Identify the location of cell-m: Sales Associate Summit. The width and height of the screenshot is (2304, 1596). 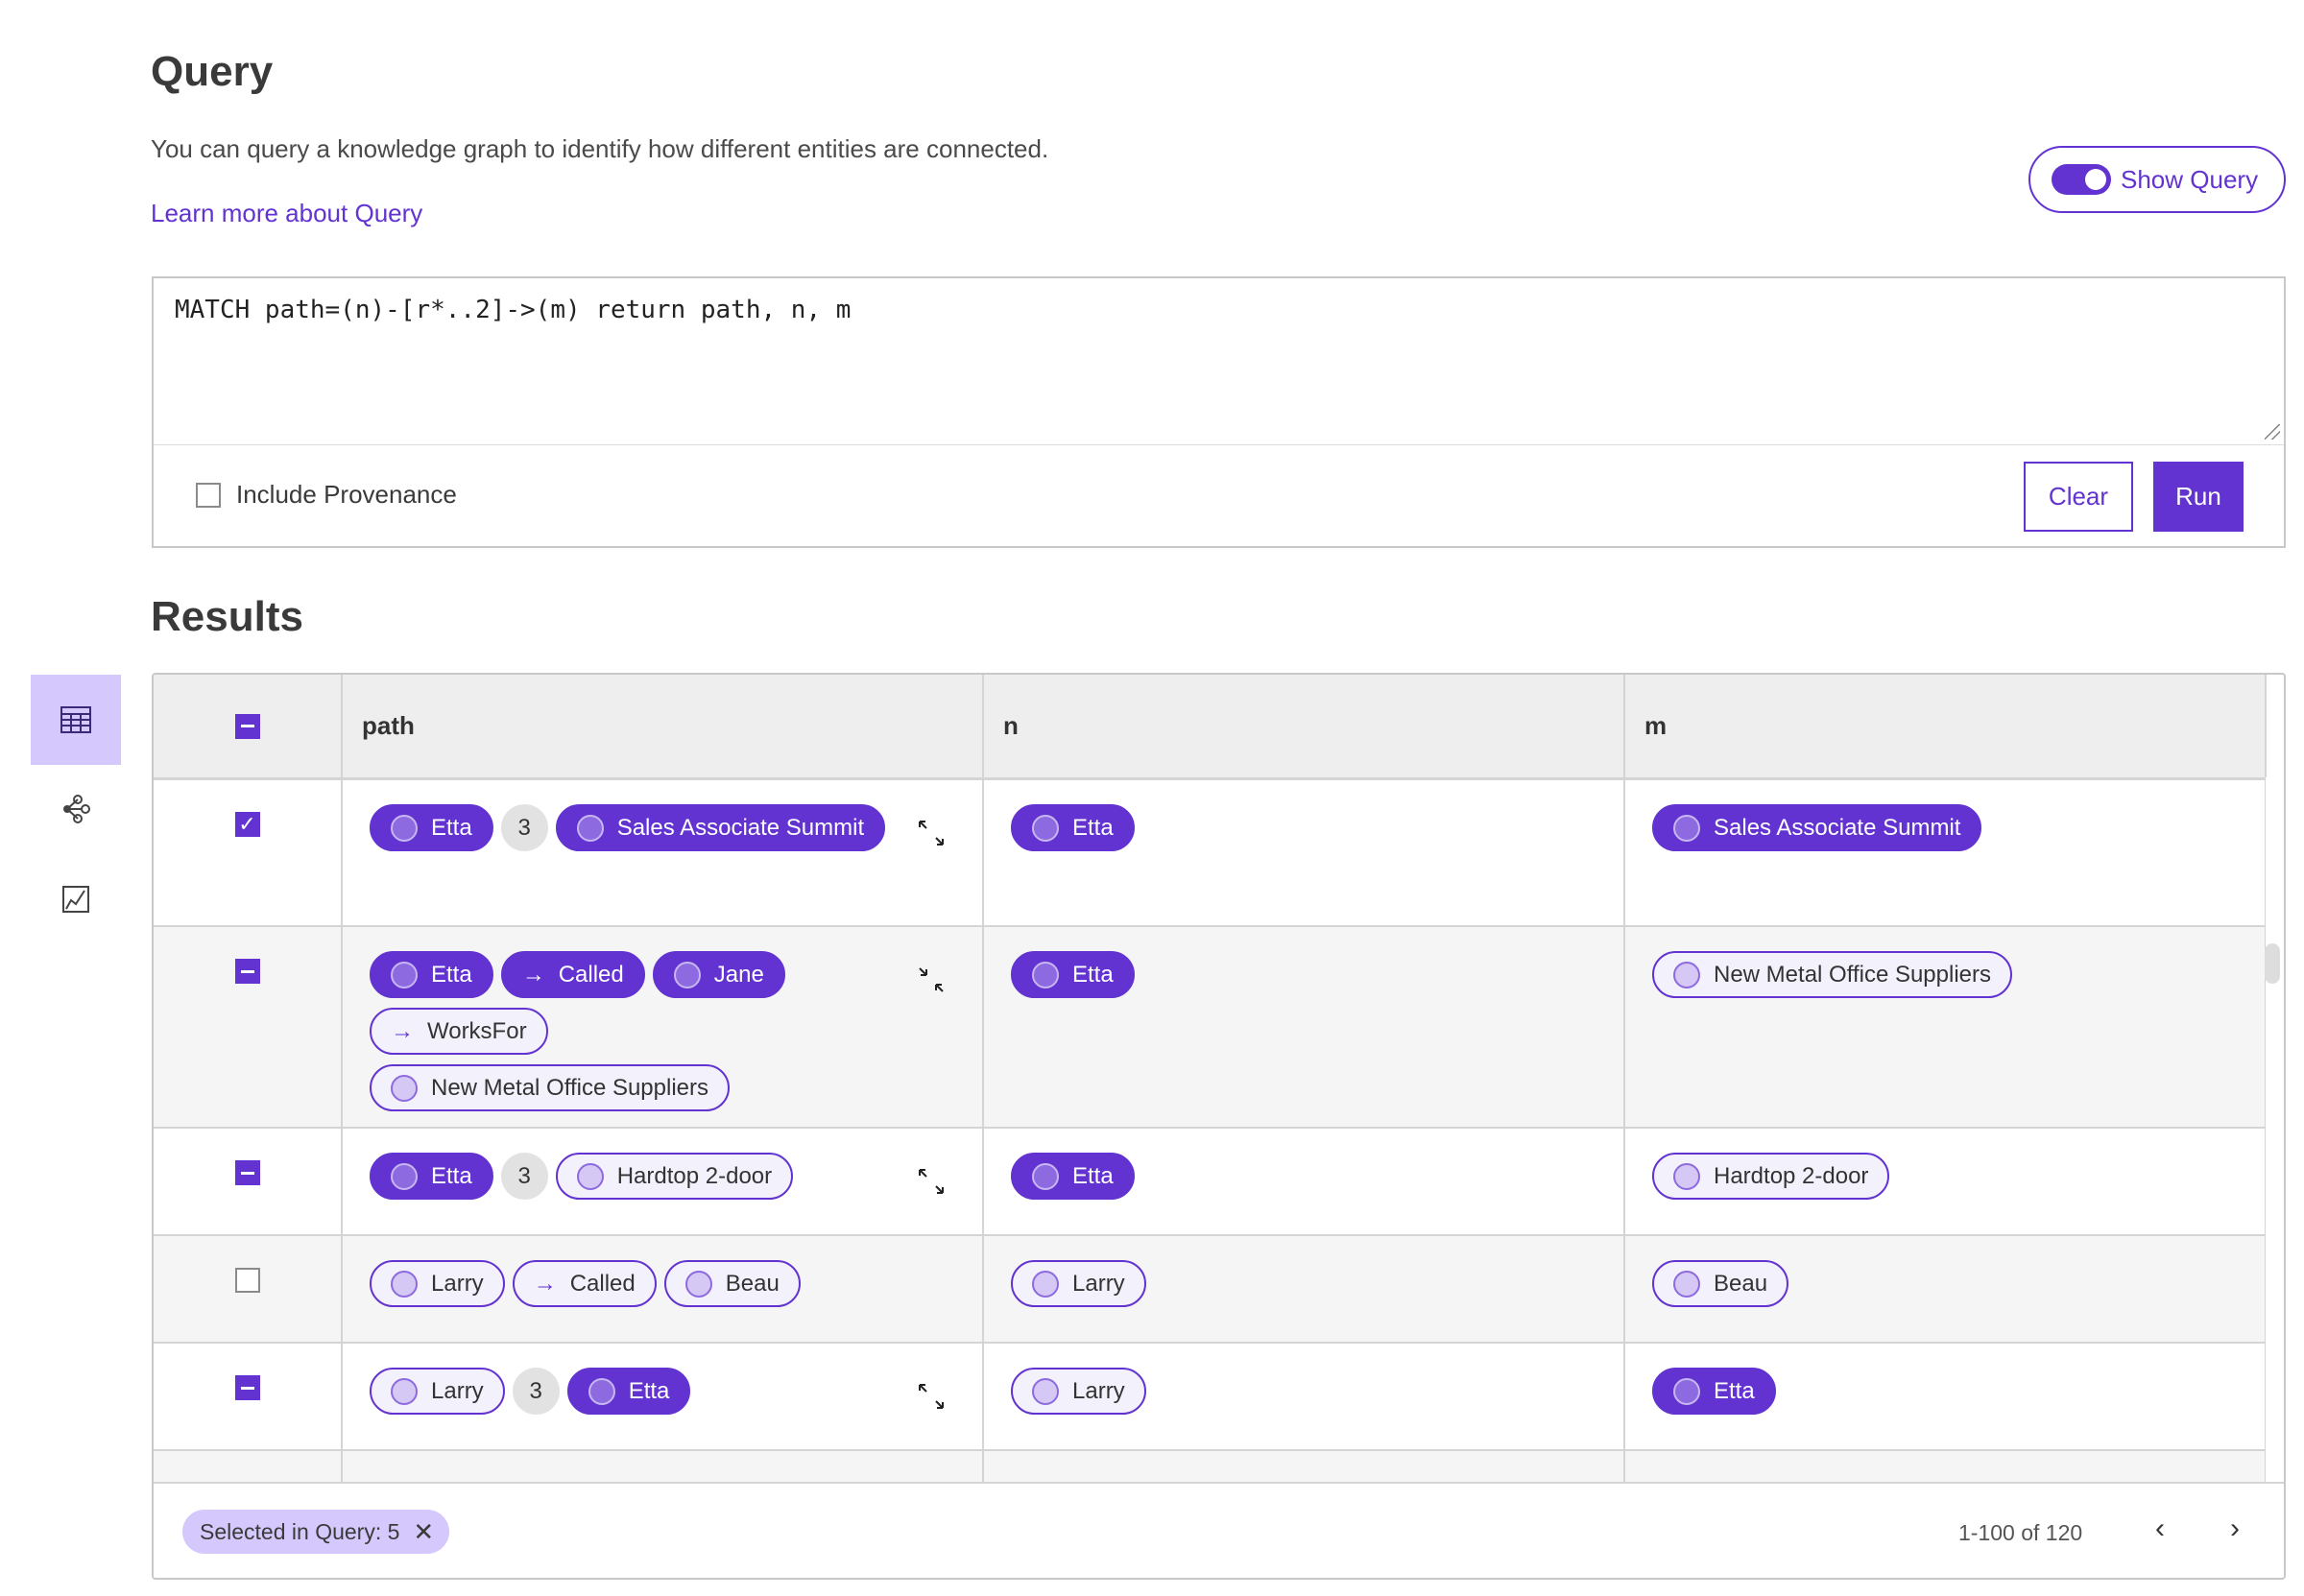
(1946, 852).